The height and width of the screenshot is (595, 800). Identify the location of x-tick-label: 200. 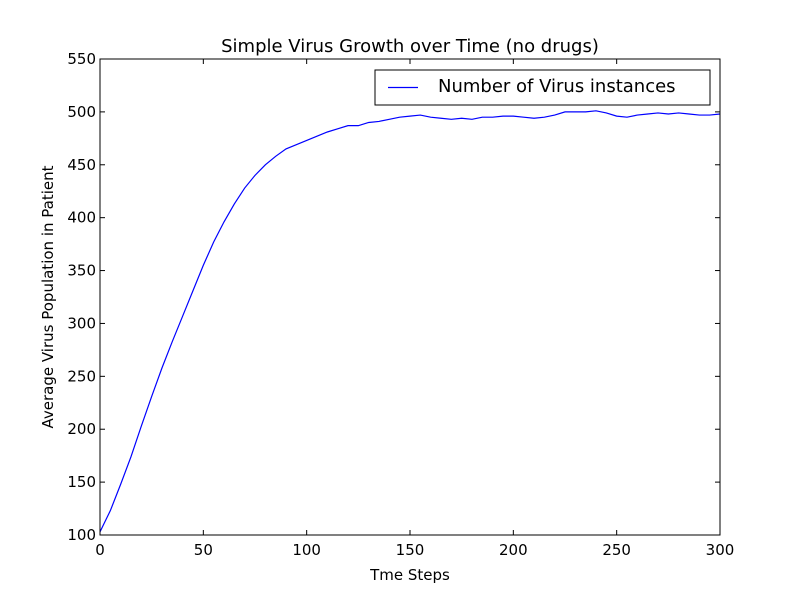
(513, 550).